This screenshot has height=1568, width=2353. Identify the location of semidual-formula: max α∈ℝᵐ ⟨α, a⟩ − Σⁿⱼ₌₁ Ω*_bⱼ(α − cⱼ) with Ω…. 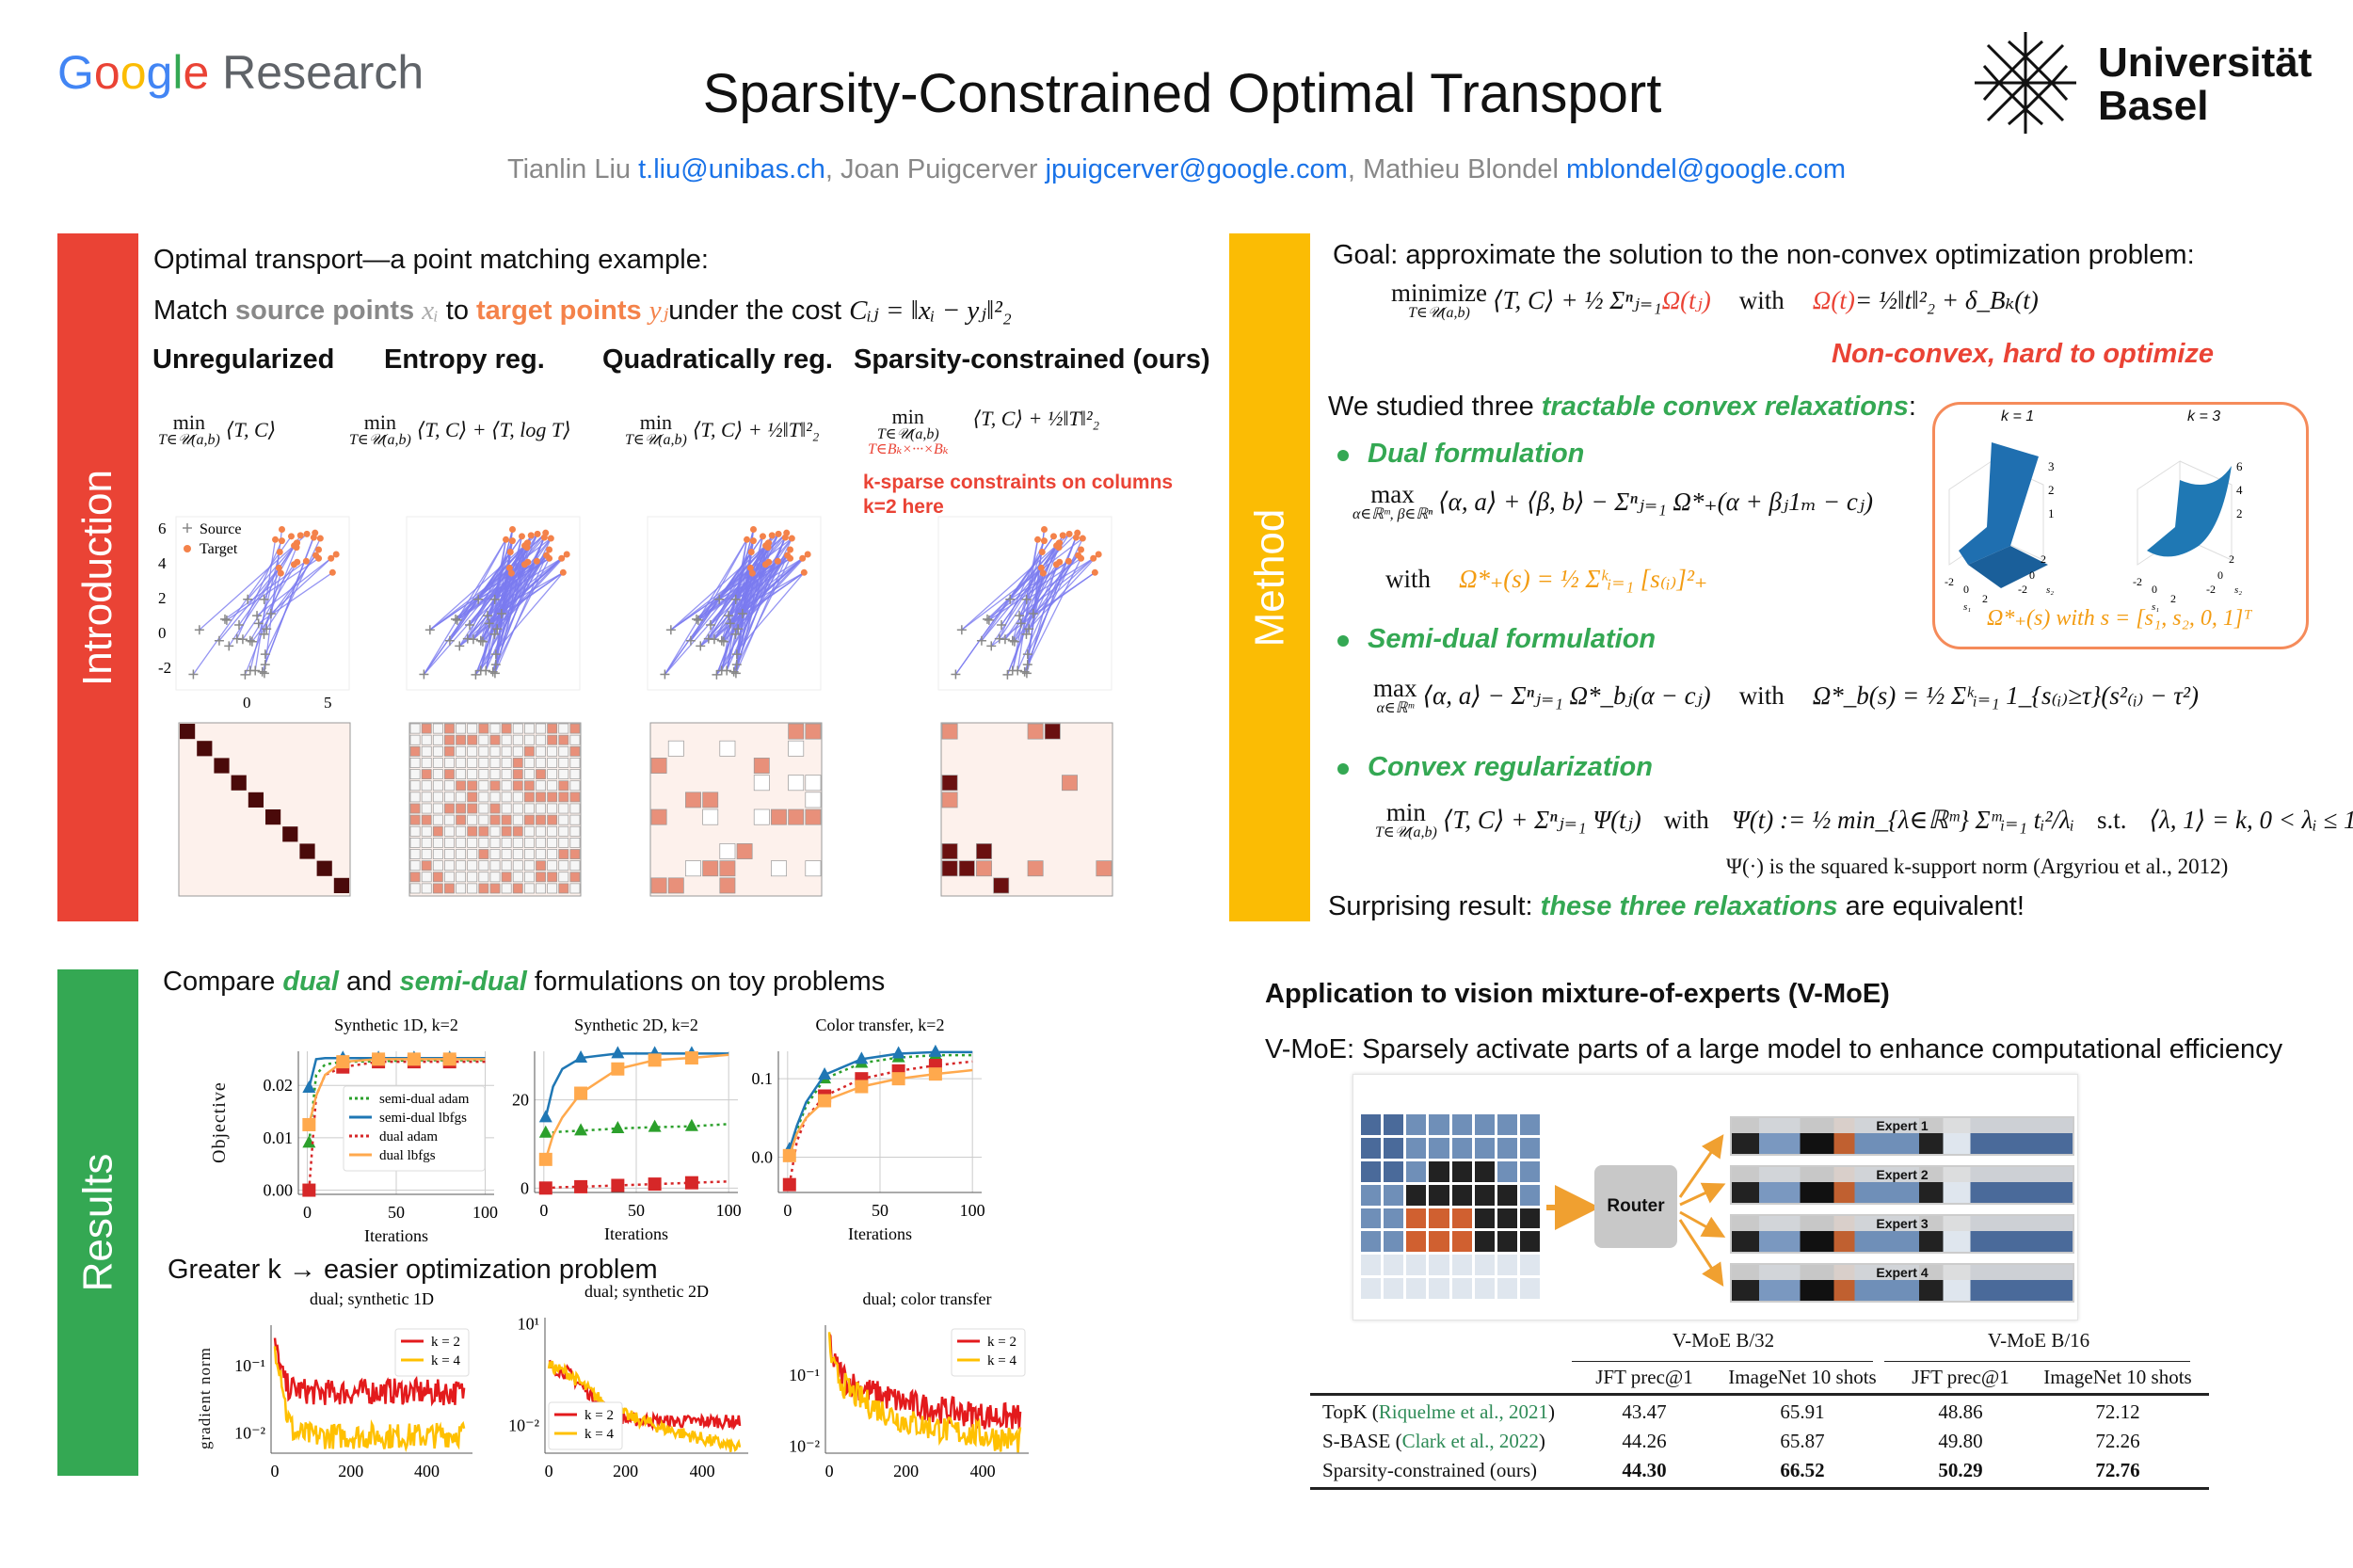
(1786, 696).